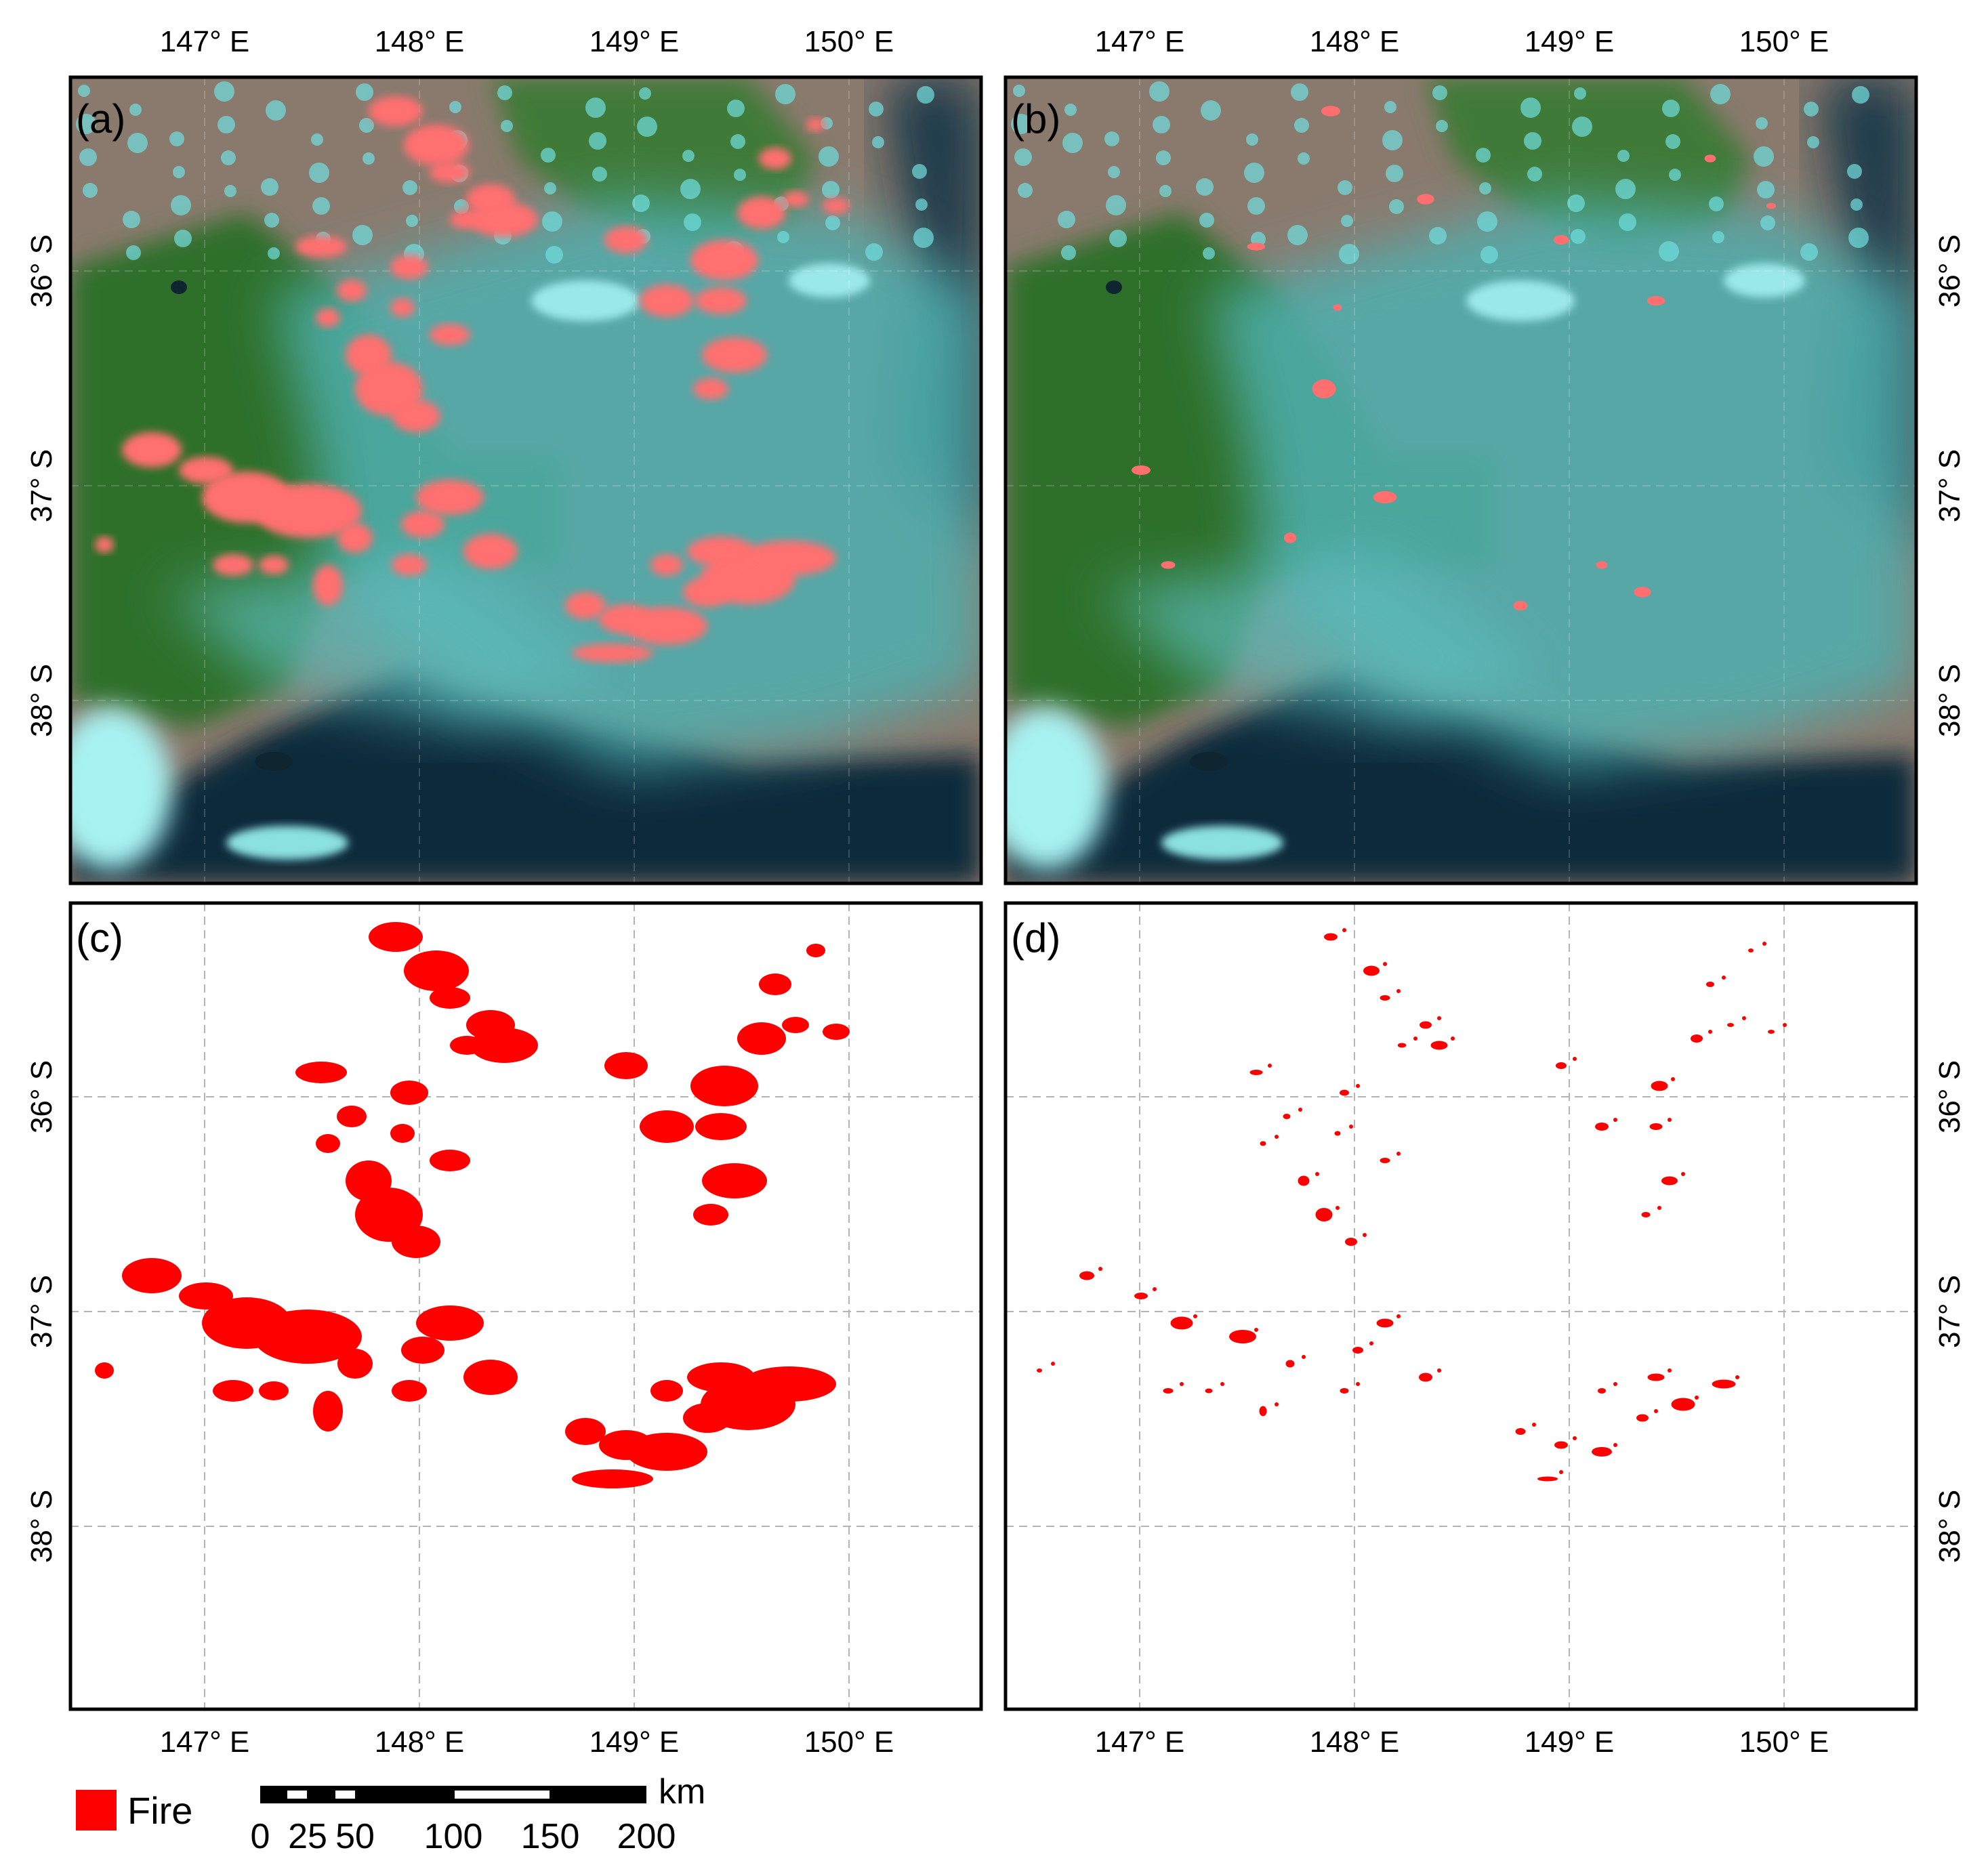 The height and width of the screenshot is (1863, 1988). What do you see at coordinates (550, 1836) in the screenshot?
I see `scale-tick: 150` at bounding box center [550, 1836].